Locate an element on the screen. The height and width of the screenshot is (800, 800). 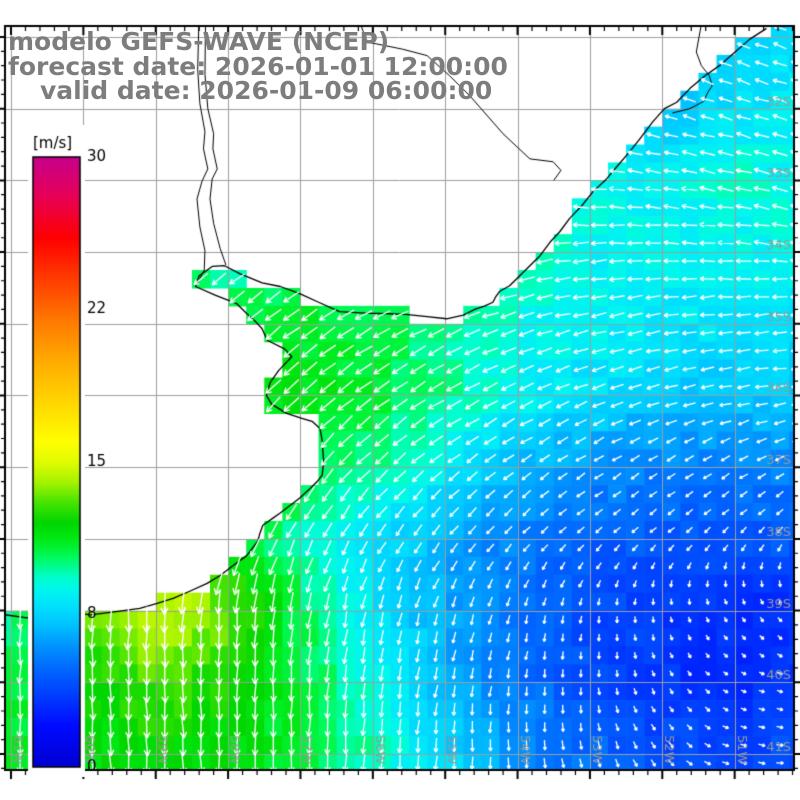
page-title: modelo GEFS-WAVE (NCEP) is located at coordinates (199, 41).